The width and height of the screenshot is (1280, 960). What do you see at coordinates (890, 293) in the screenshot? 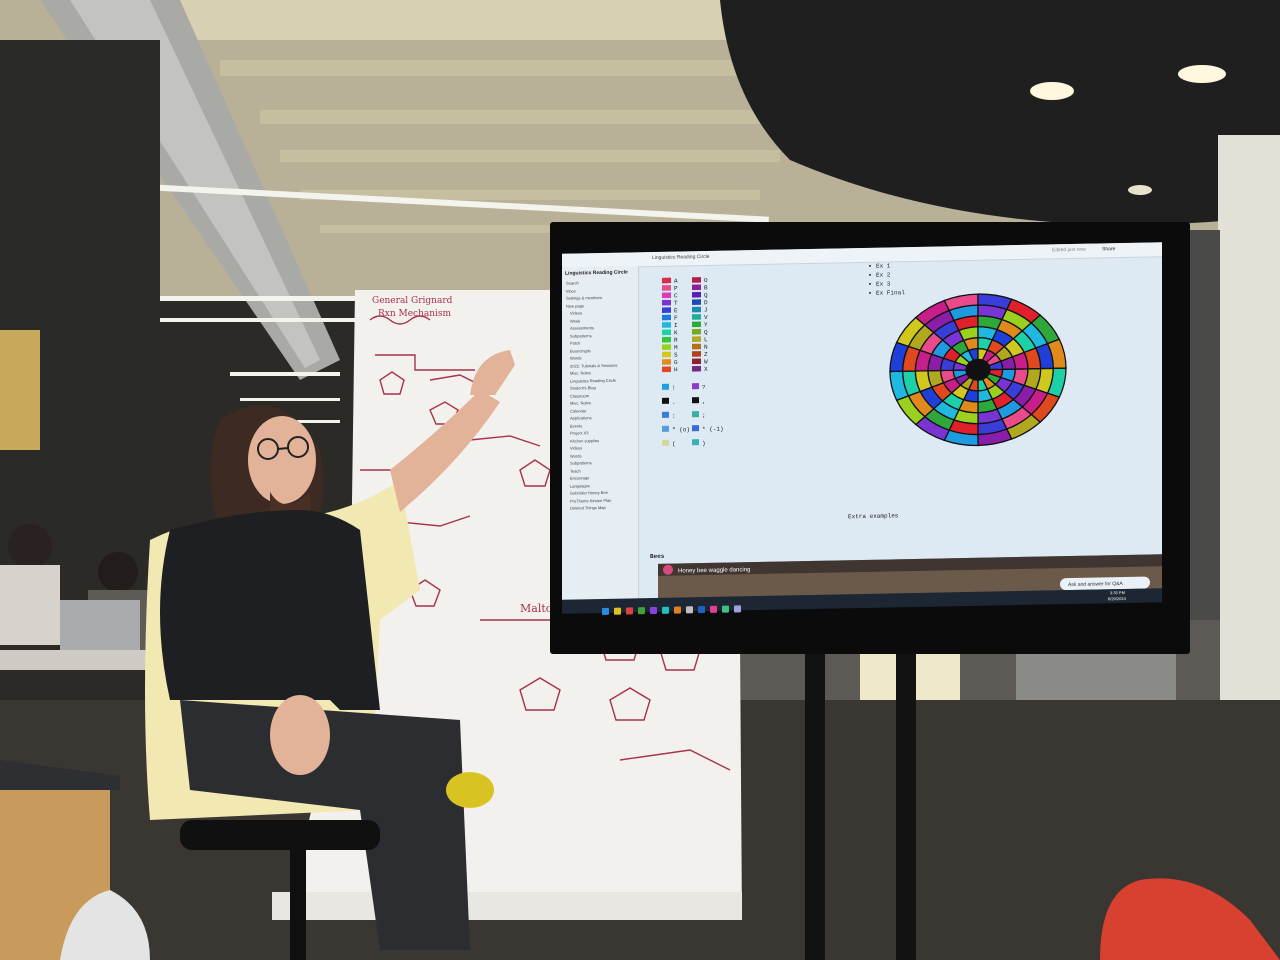
I see `example-toggle: Ex Final` at bounding box center [890, 293].